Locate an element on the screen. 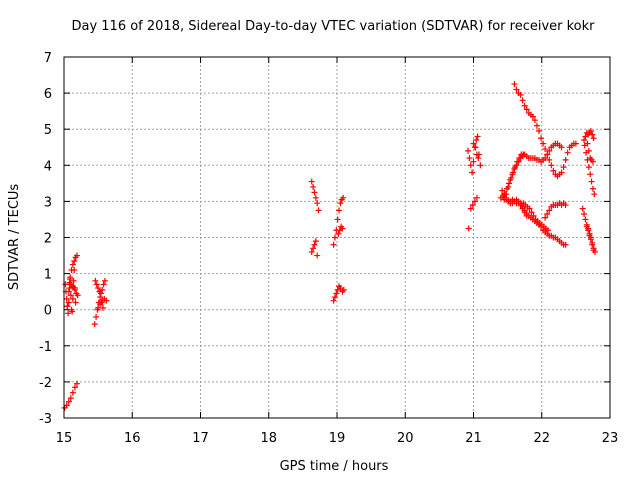 This screenshot has height=480, width=640. x-tick-label: 16 is located at coordinates (132, 438).